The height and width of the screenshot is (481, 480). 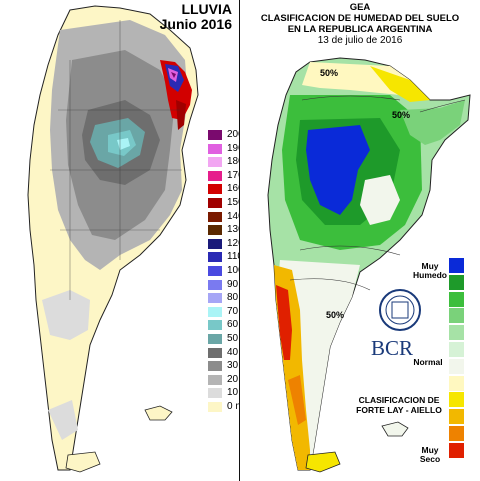 I want to click on legend-label-very-wet: Muy Humedo, so click(x=430, y=270).